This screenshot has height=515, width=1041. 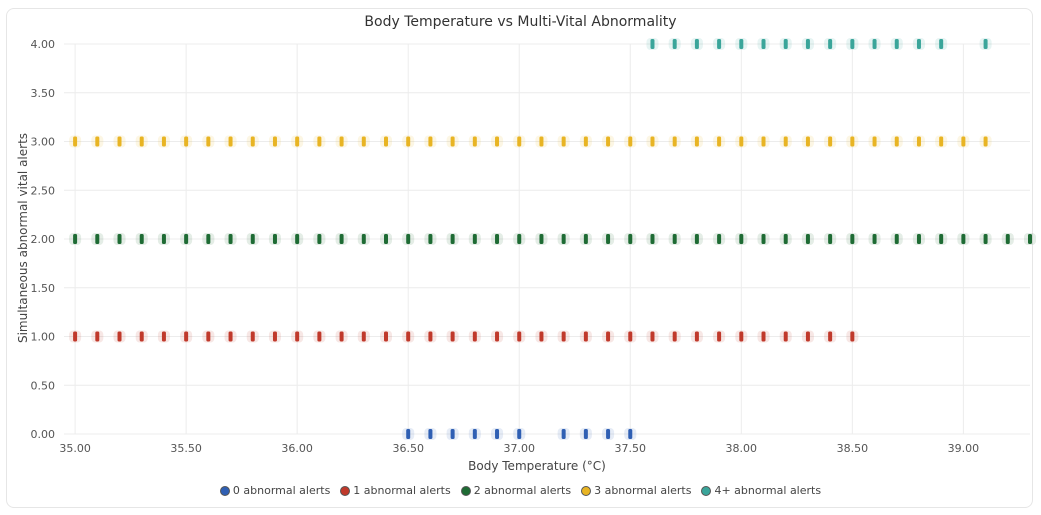 What do you see at coordinates (515, 490) in the screenshot?
I see `legend-item: 2 abnormal alerts` at bounding box center [515, 490].